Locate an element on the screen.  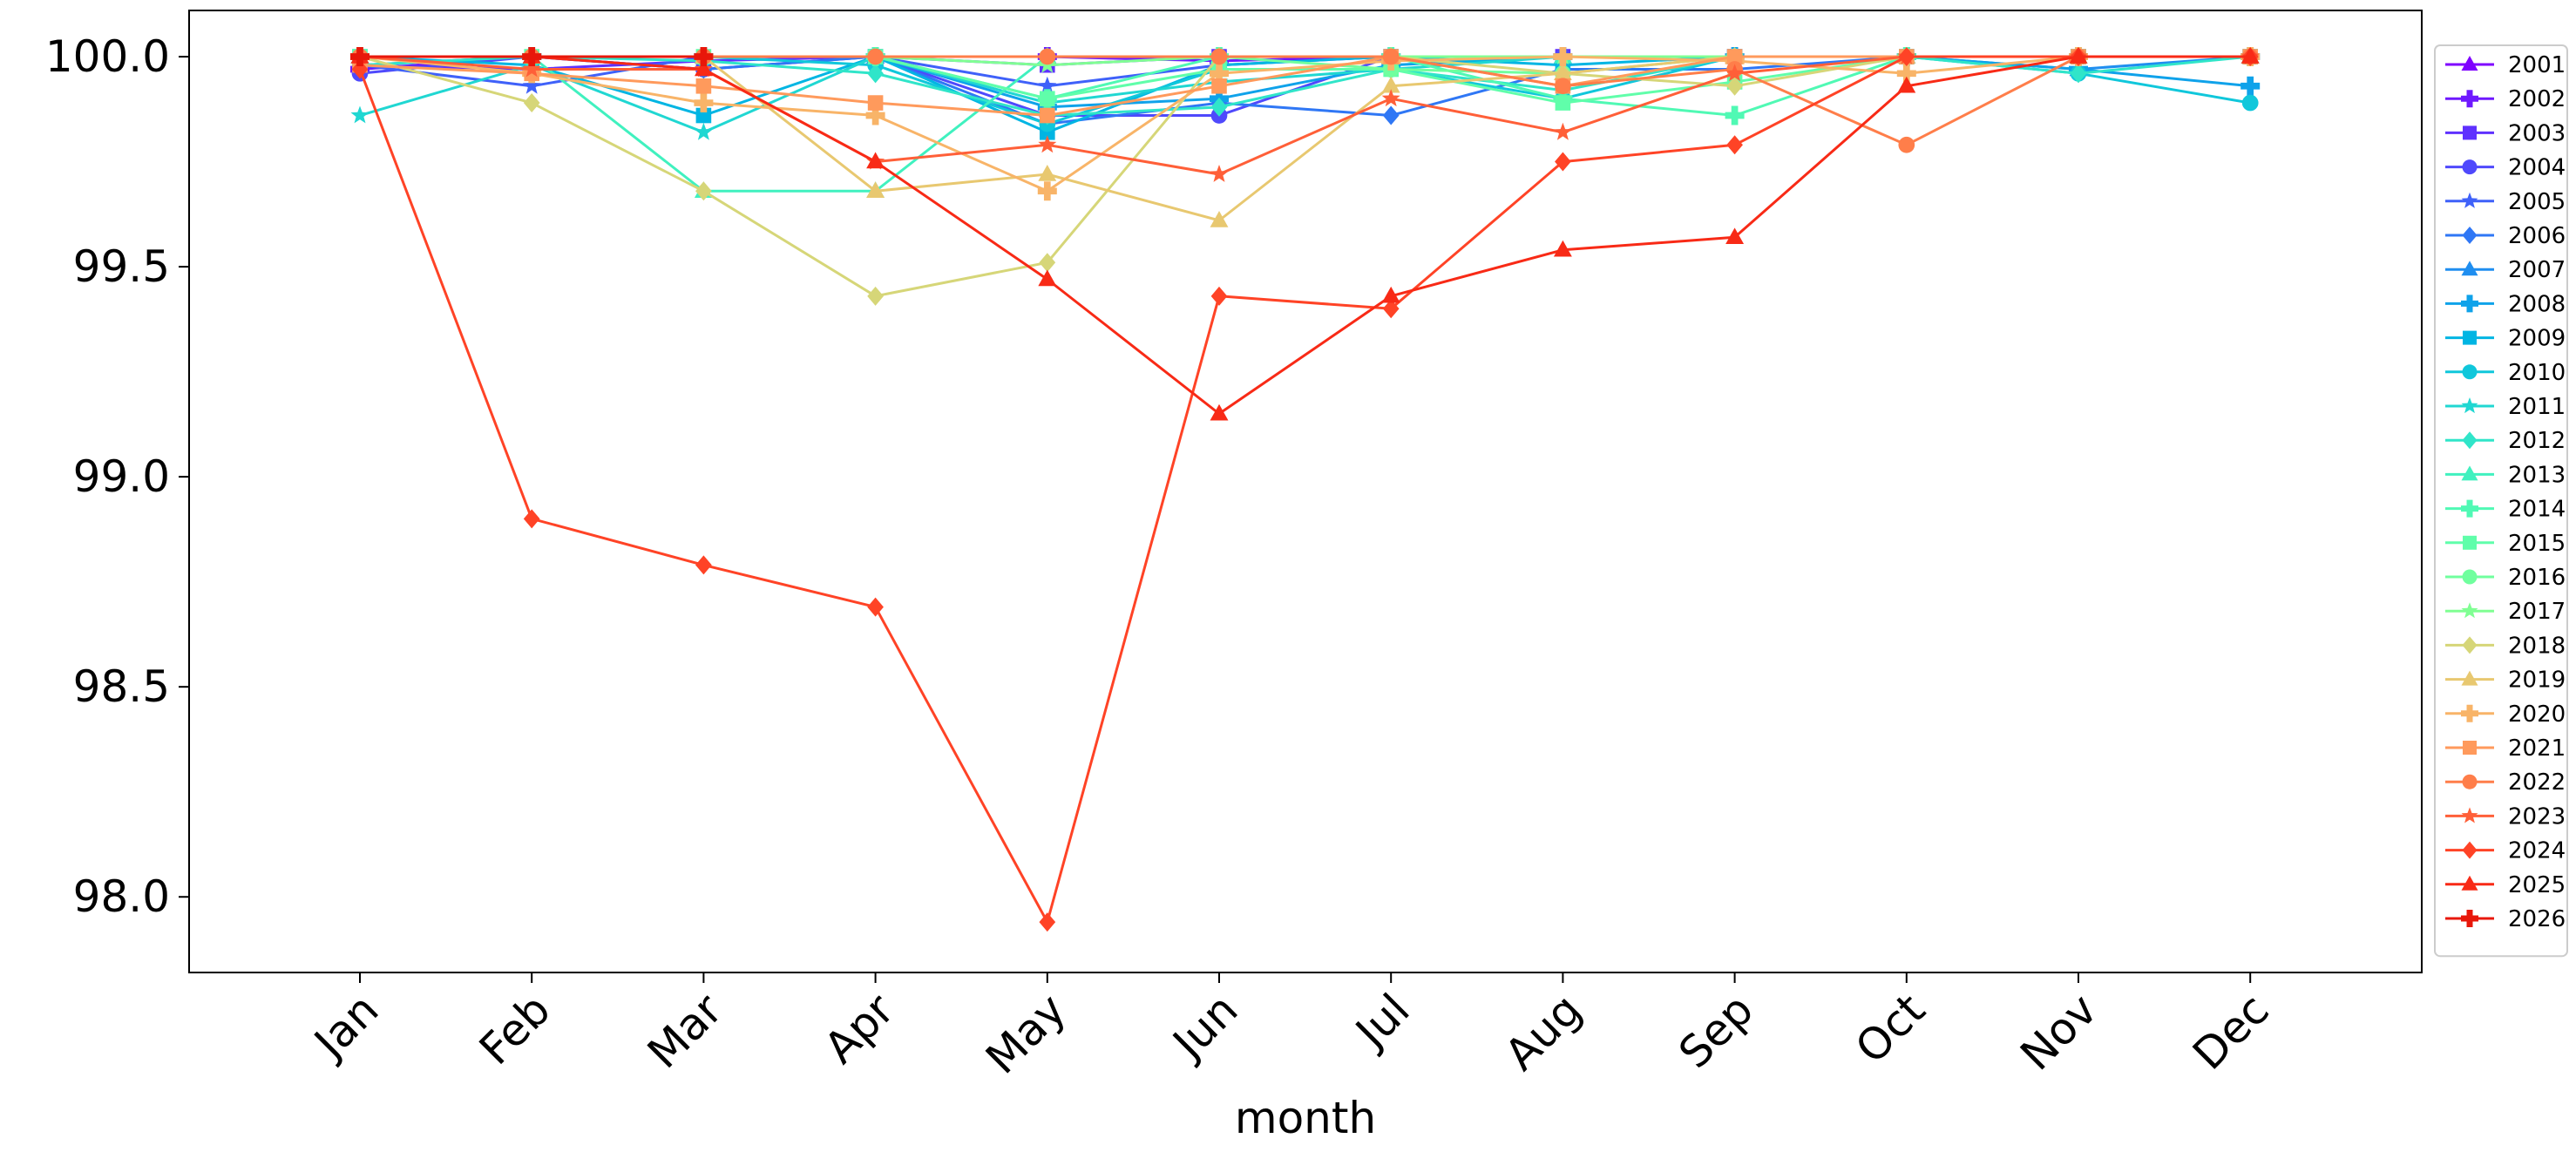
legend-label: 2011 is located at coordinates (2537, 407).